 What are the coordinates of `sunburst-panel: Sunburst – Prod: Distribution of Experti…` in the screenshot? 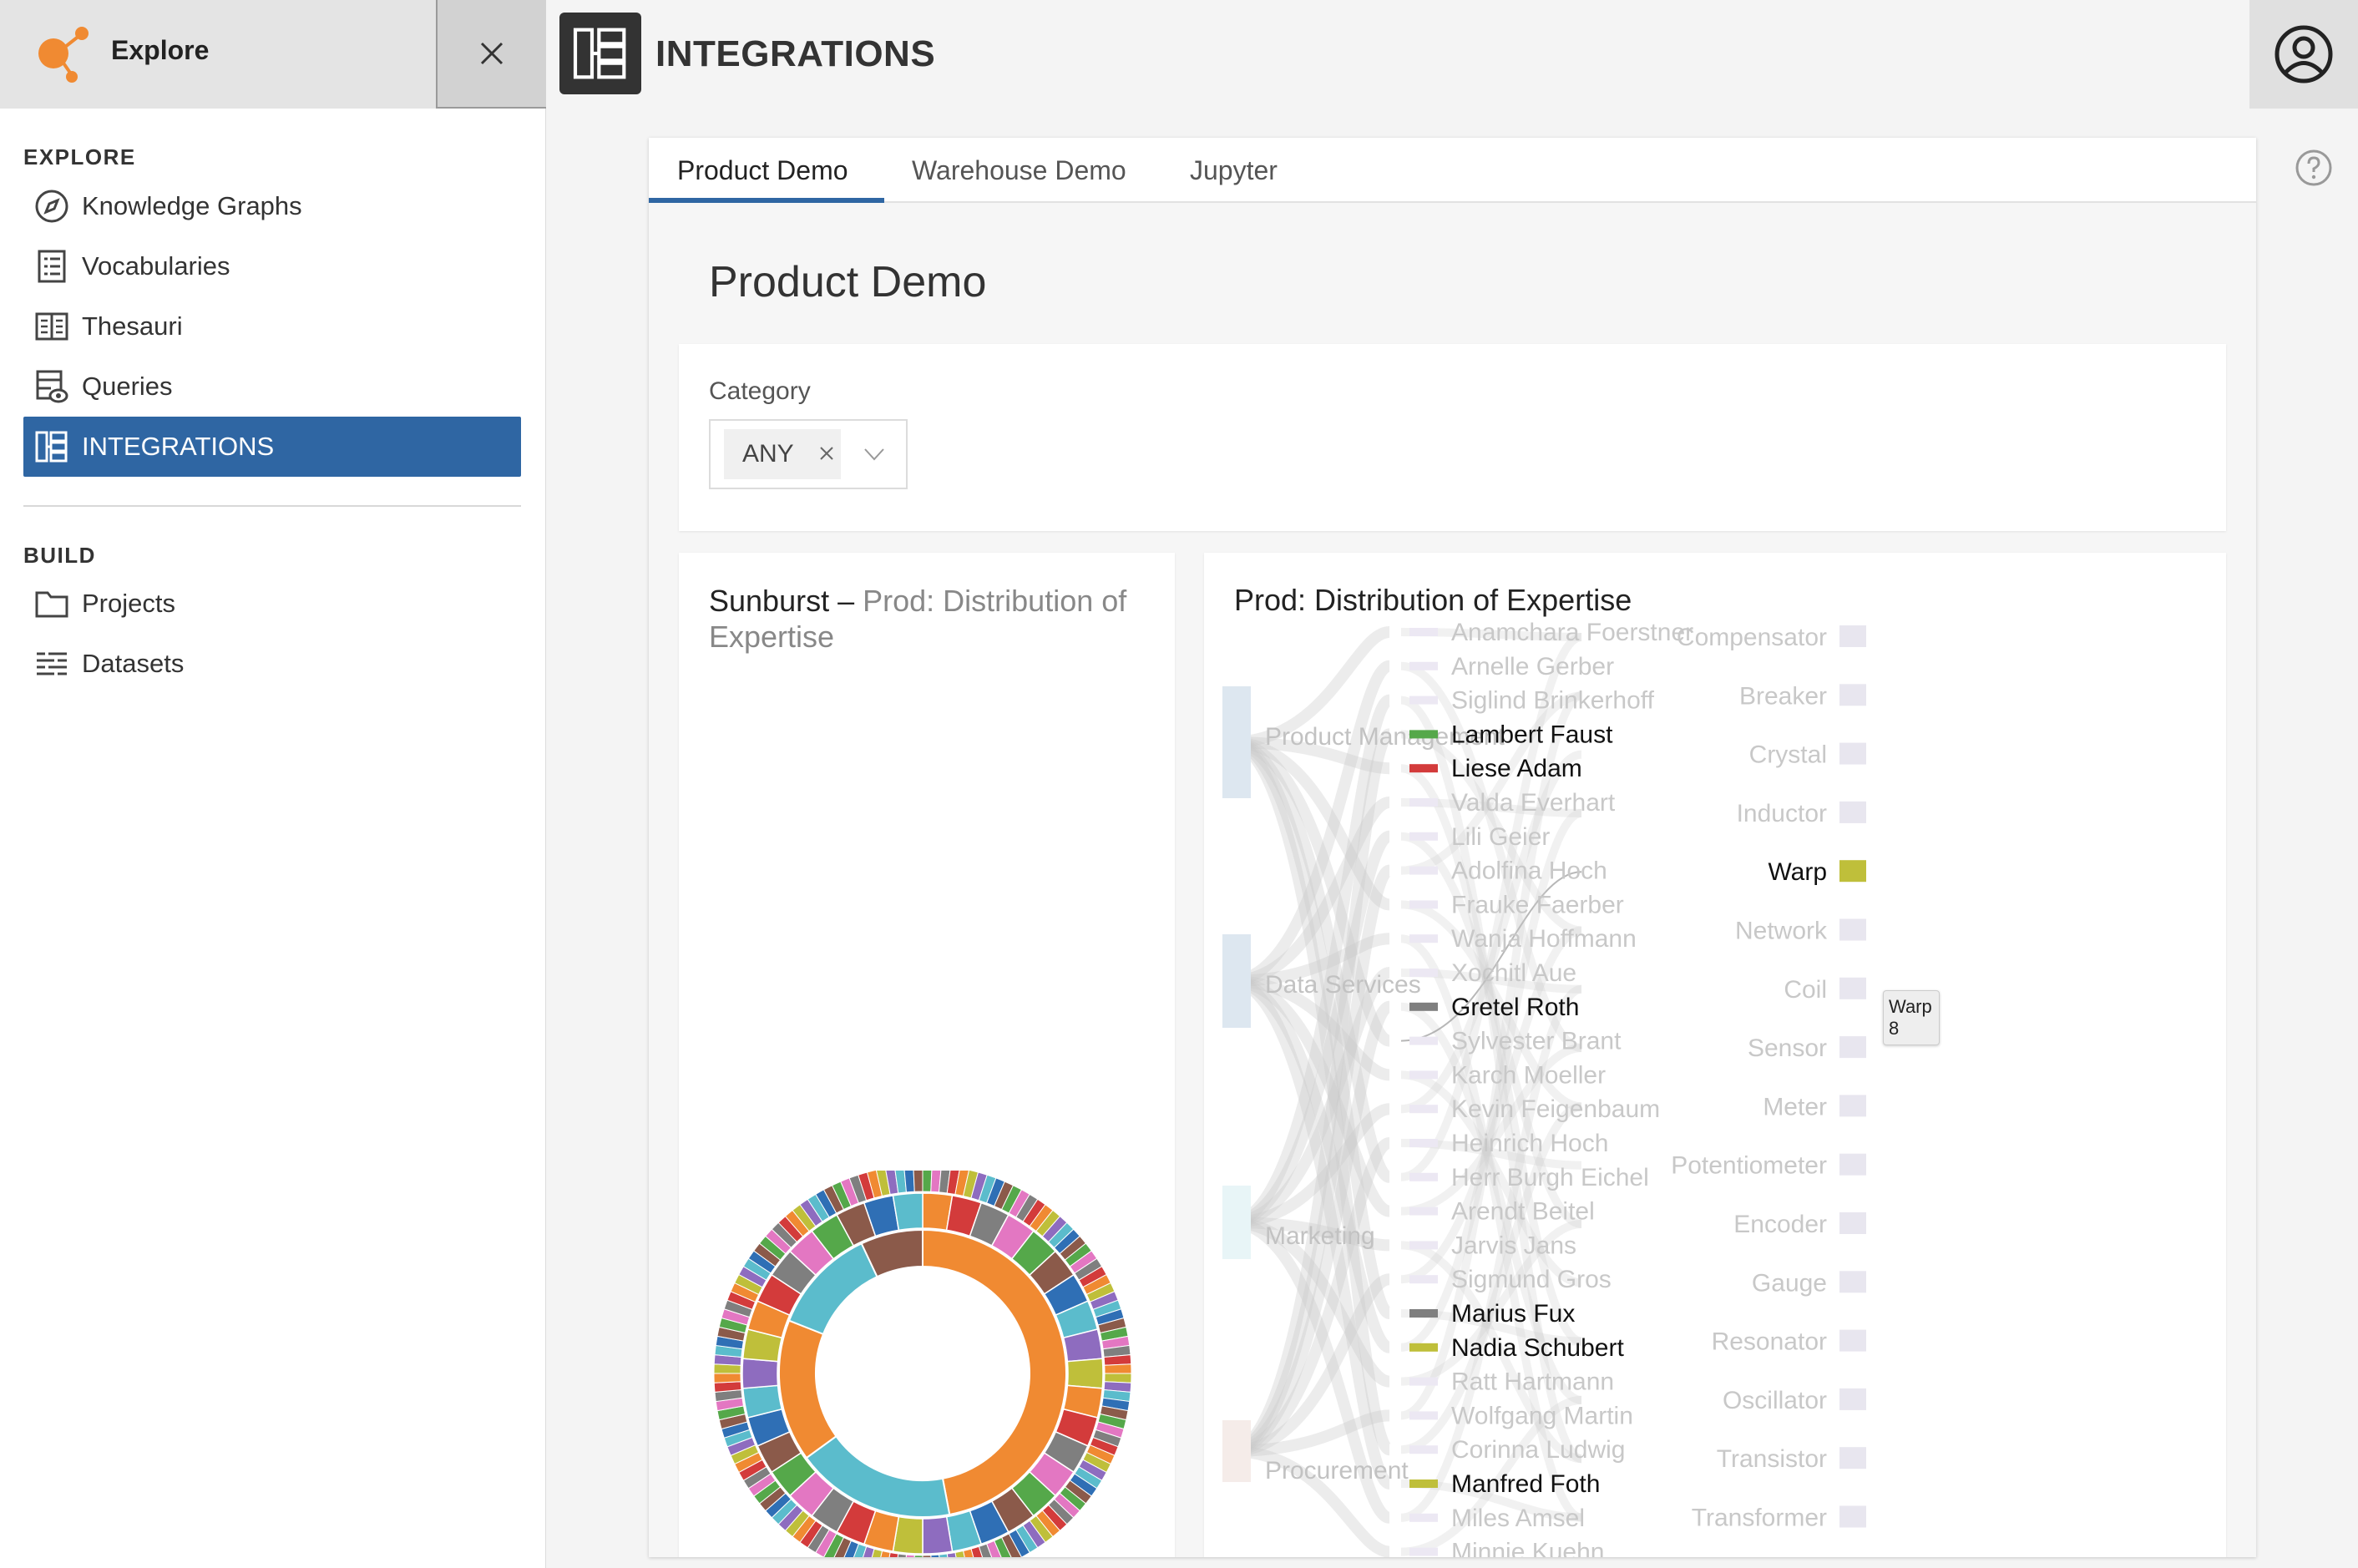 It's located at (927, 1055).